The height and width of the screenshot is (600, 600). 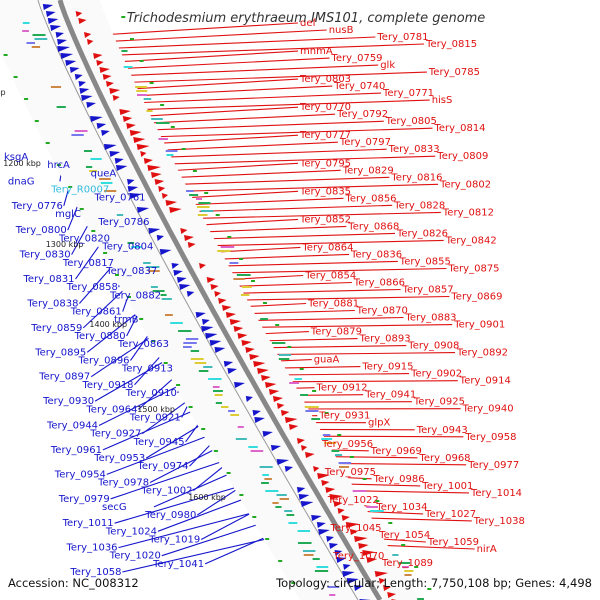 I want to click on gene-label: Tery_0815, so click(x=451, y=44).